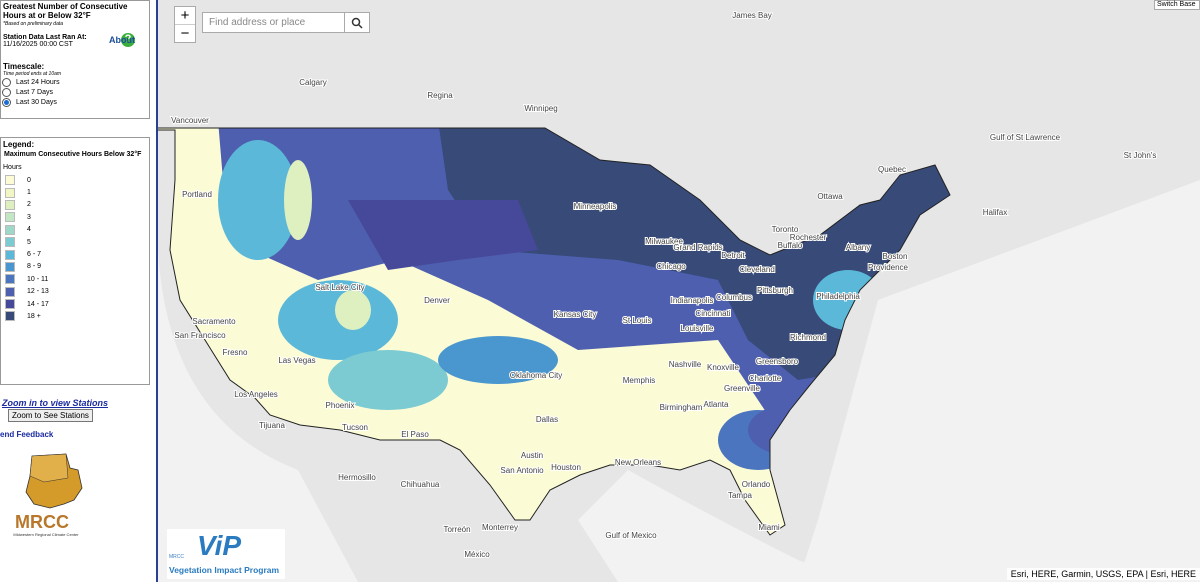 The height and width of the screenshot is (587, 1200). I want to click on station-time: 11/16/2025 00:00 CST, so click(38, 44).